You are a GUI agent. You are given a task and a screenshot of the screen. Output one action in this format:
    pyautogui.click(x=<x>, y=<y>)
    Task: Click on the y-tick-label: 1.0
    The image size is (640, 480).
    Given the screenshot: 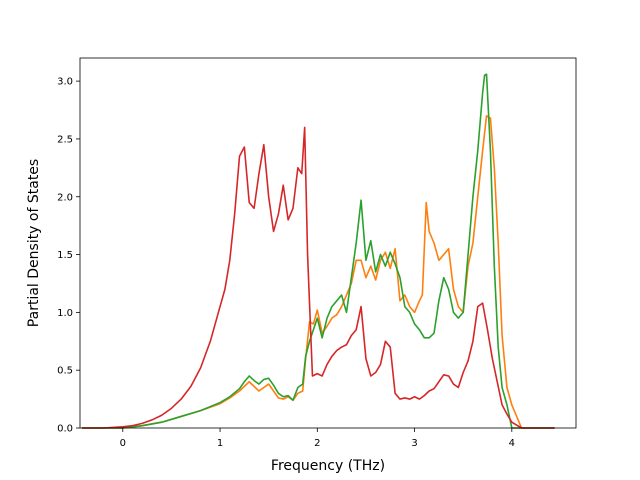 What is the action you would take?
    pyautogui.click(x=65, y=313)
    